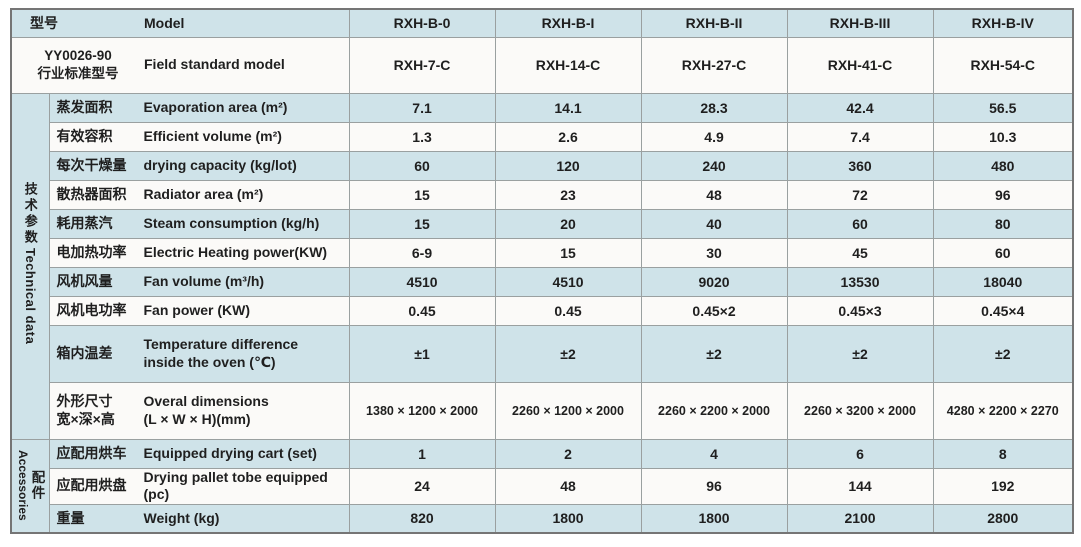 The height and width of the screenshot is (547, 1081). I want to click on row-label-zh: 风机电功率, so click(91, 309).